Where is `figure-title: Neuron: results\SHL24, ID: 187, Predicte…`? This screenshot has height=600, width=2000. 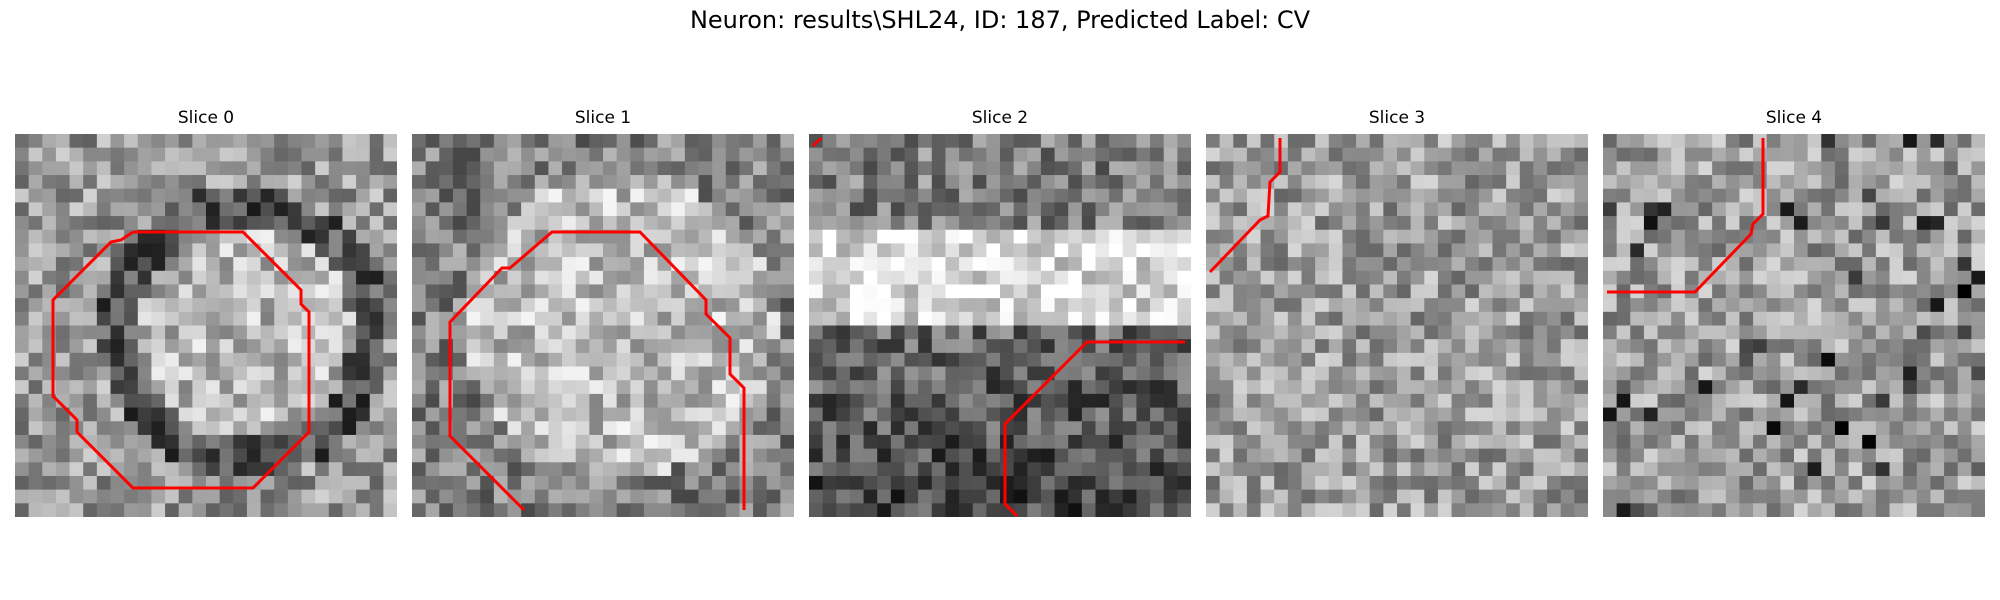 figure-title: Neuron: results\SHL24, ID: 187, Predicte… is located at coordinates (1000, 20).